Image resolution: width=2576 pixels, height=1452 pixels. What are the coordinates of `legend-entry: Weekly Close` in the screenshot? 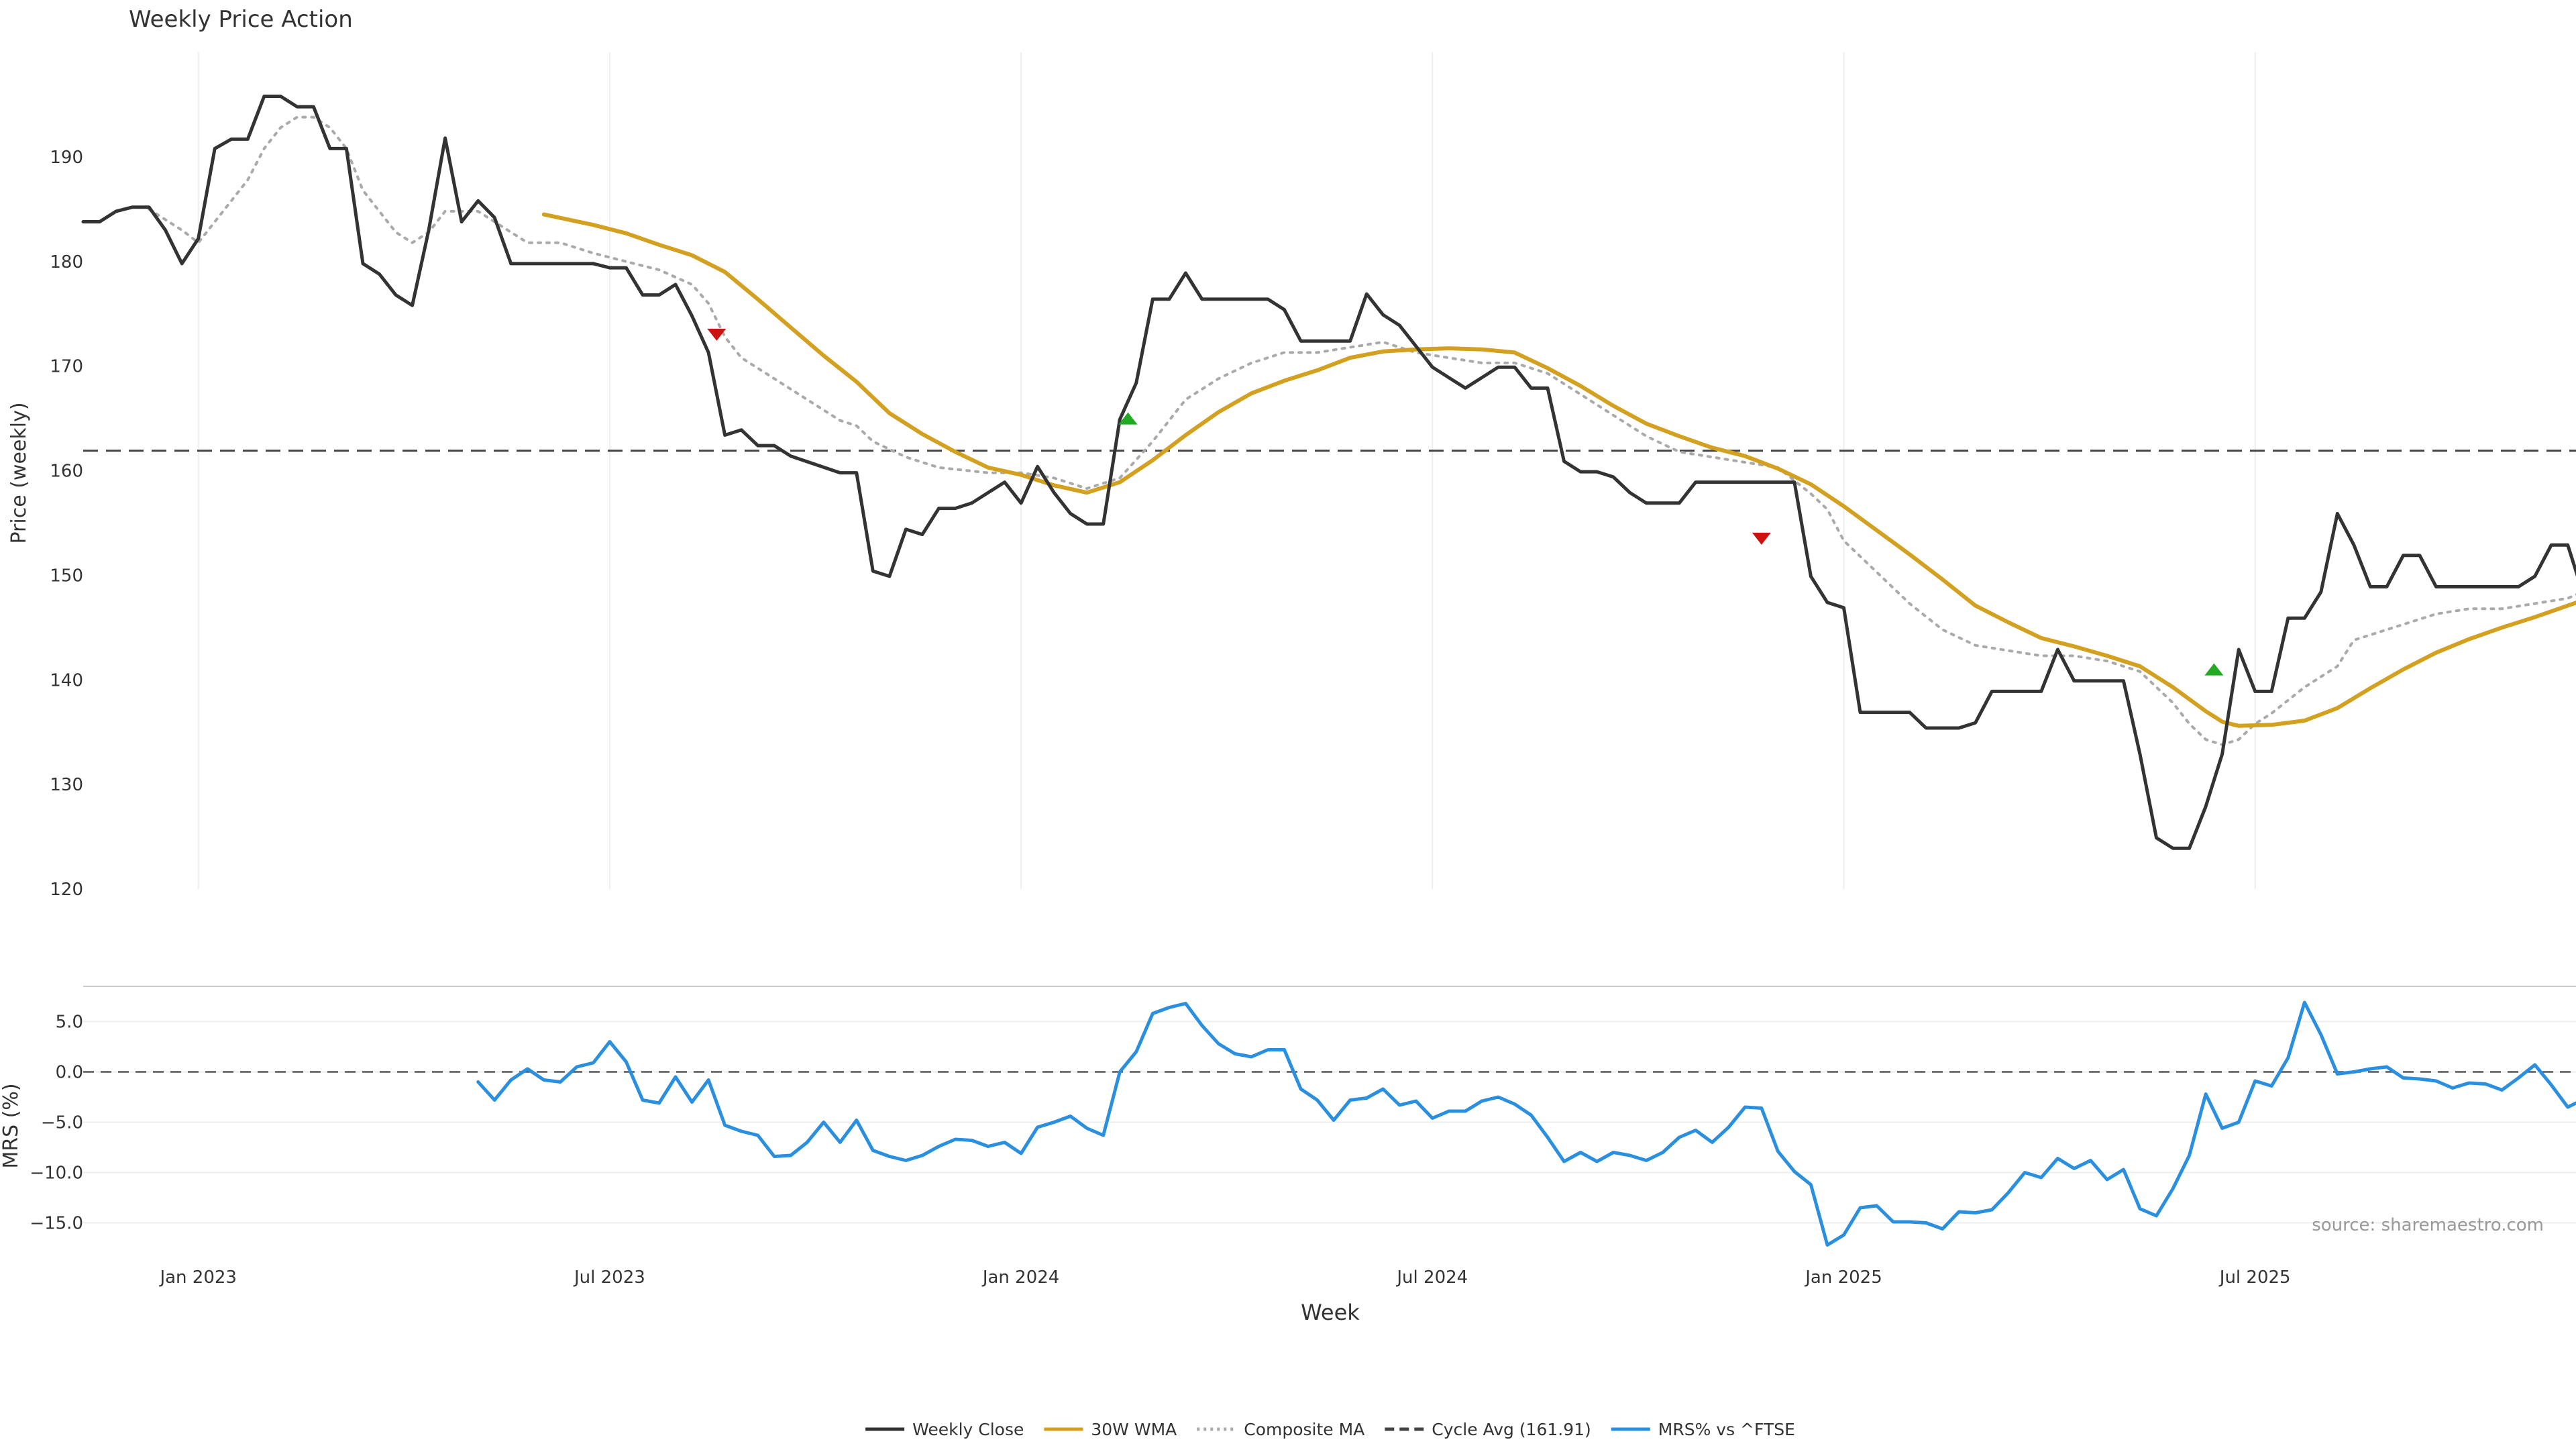 It's located at (944, 1430).